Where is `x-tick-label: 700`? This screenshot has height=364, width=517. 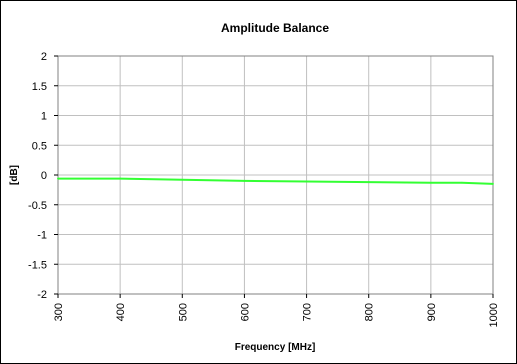 x-tick-label: 700 is located at coordinates (308, 312).